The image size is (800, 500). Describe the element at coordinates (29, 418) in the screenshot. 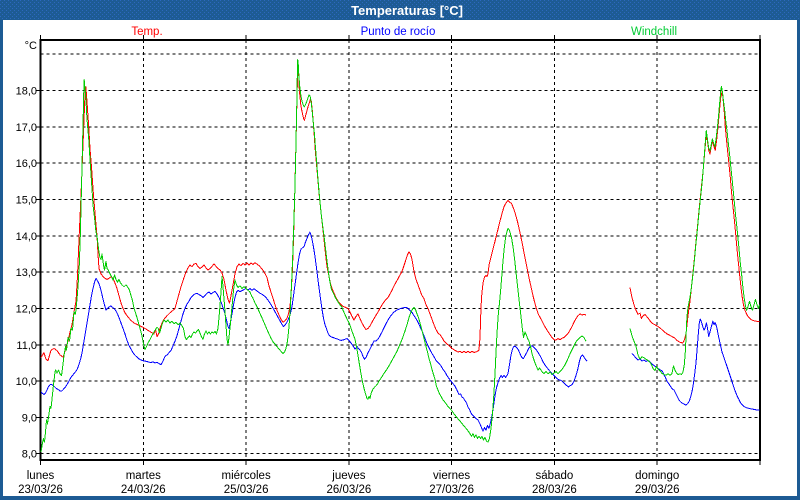

I see `svg-text: 9,0` at that location.